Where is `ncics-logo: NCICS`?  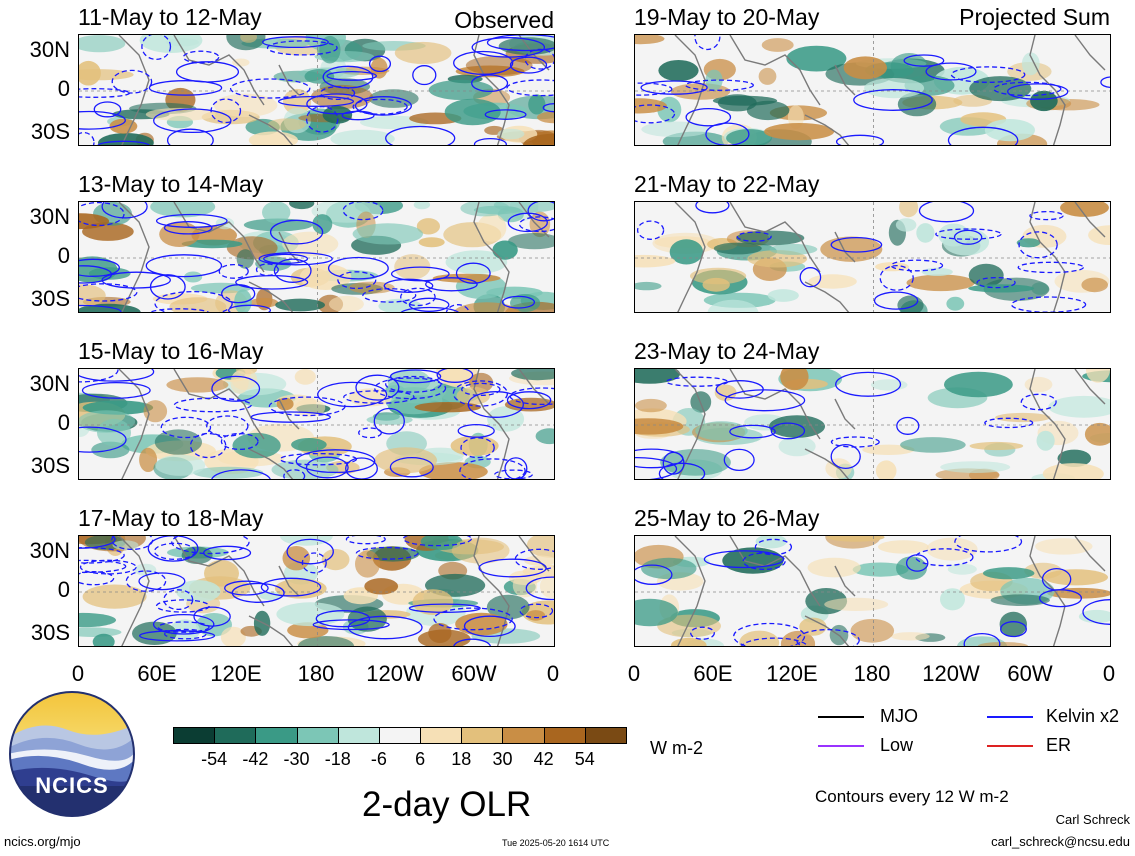 ncics-logo: NCICS is located at coordinates (72, 755).